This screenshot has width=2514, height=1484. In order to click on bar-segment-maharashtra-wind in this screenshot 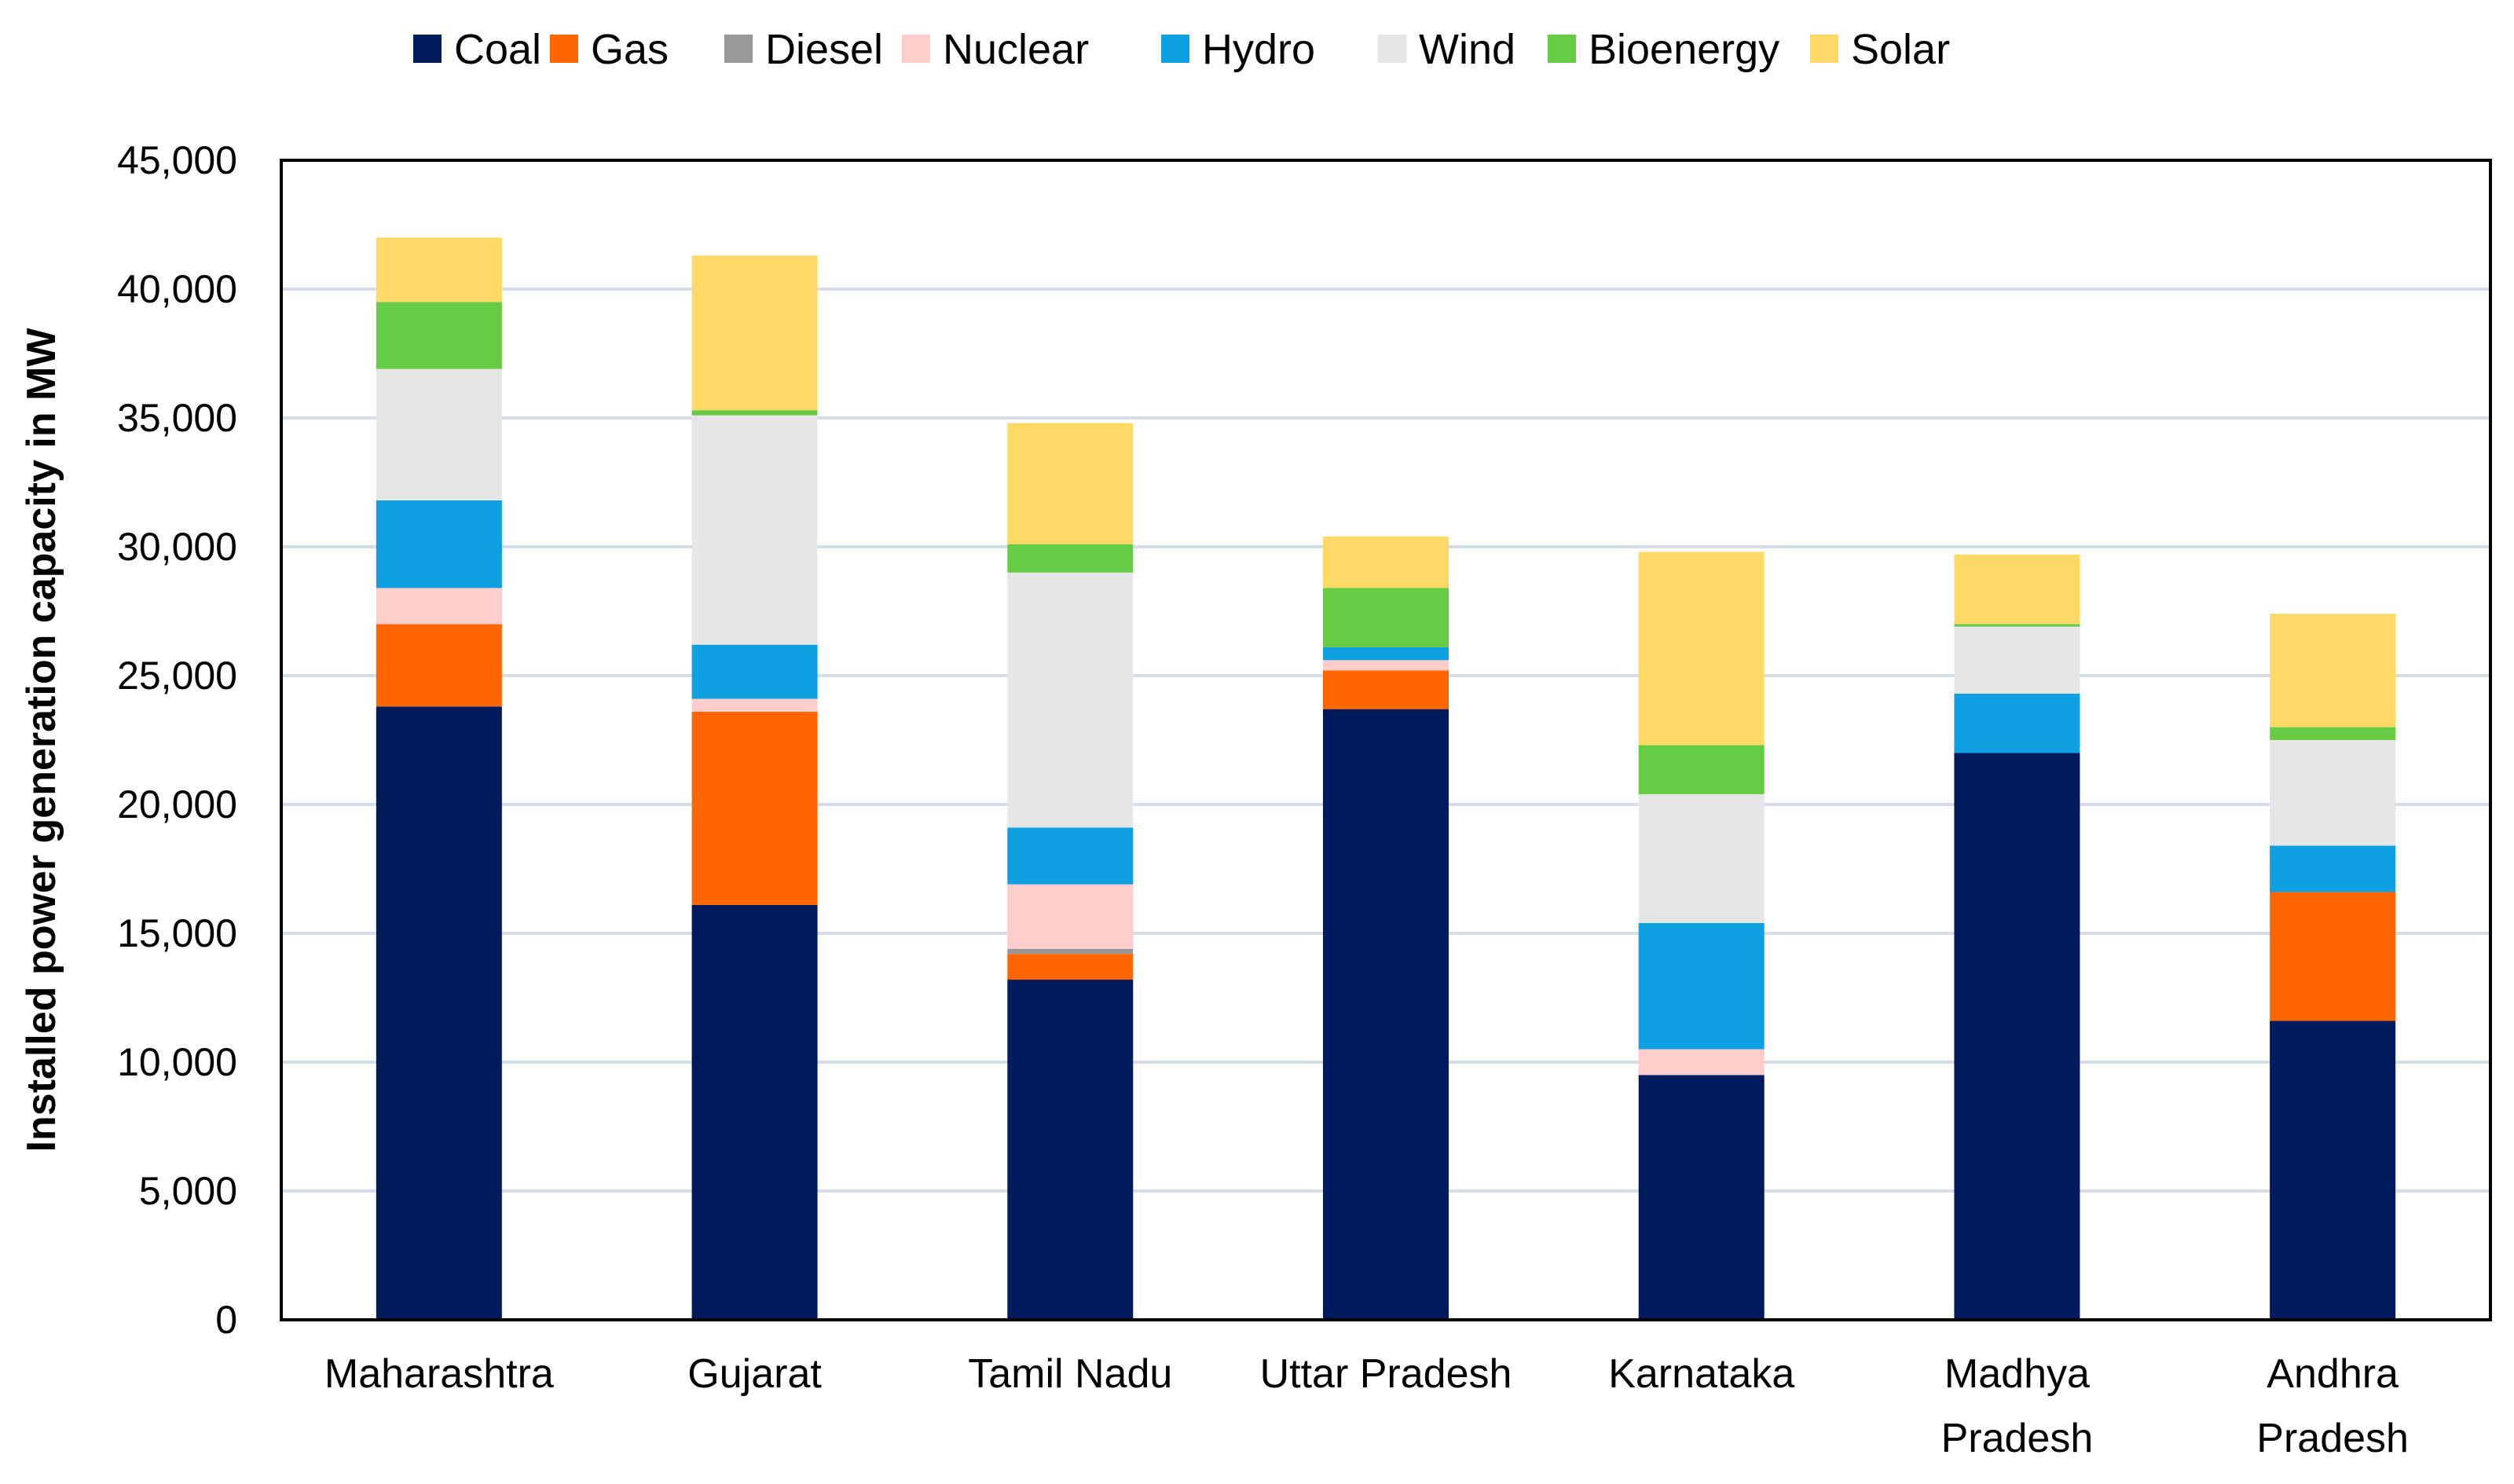, I will do `click(439, 434)`.